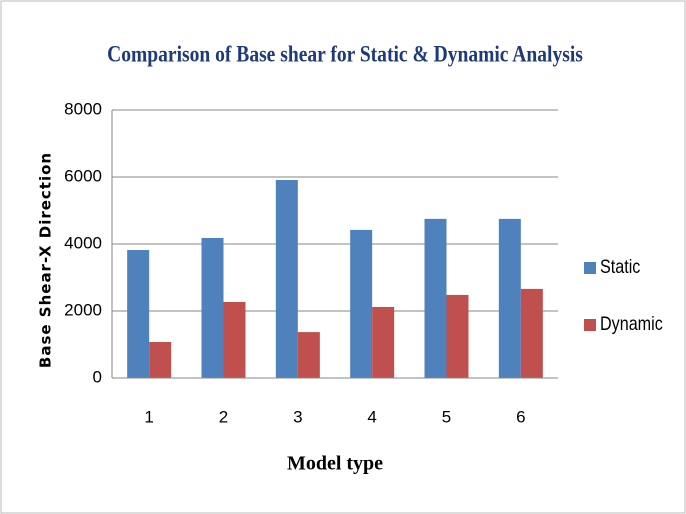 This screenshot has height=514, width=686. Describe the element at coordinates (446, 416) in the screenshot. I see `x-tick-label: 5` at that location.